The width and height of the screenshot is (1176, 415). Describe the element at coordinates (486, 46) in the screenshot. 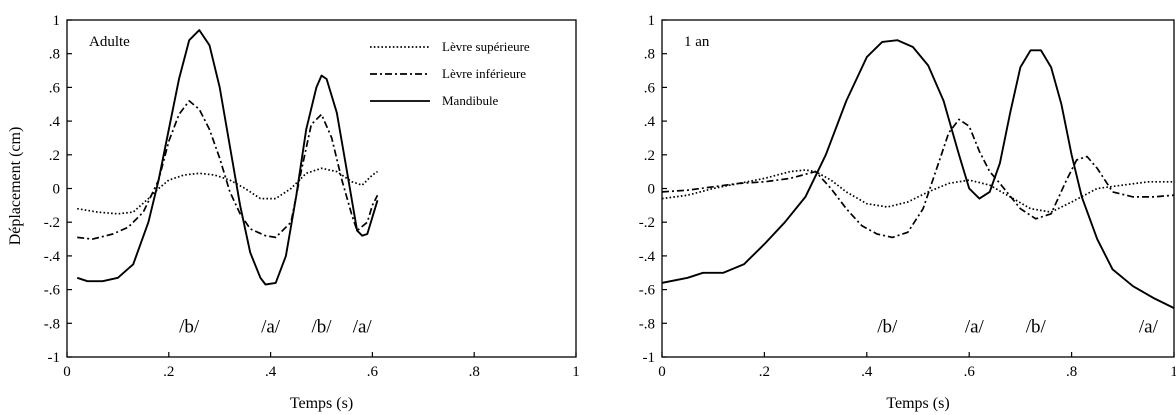

I see `legend-label: Lèvre supérieure` at that location.